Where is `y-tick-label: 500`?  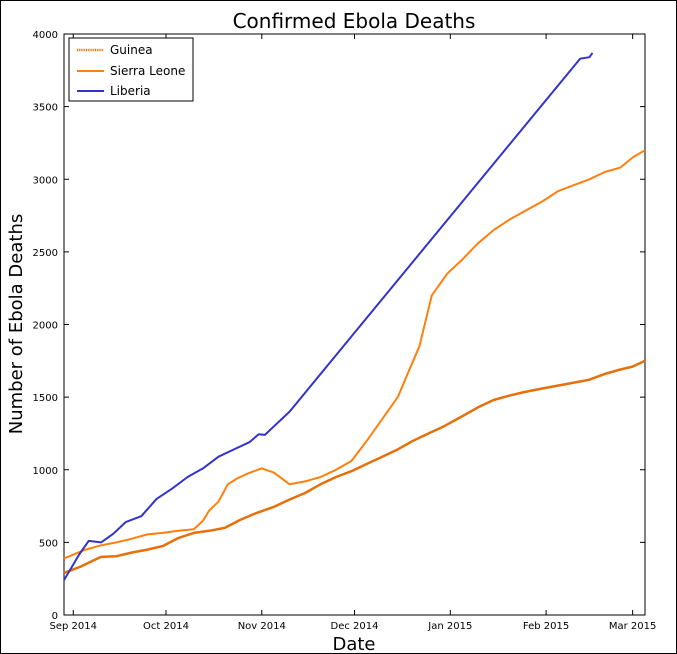 y-tick-label: 500 is located at coordinates (48, 543).